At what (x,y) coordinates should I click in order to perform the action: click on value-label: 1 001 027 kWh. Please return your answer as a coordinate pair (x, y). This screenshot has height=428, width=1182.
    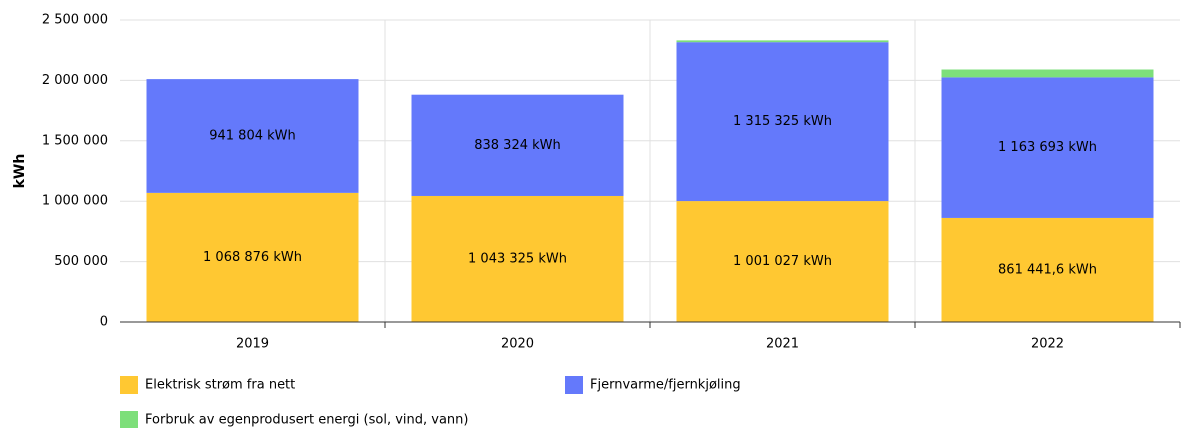
    Looking at the image, I should click on (782, 261).